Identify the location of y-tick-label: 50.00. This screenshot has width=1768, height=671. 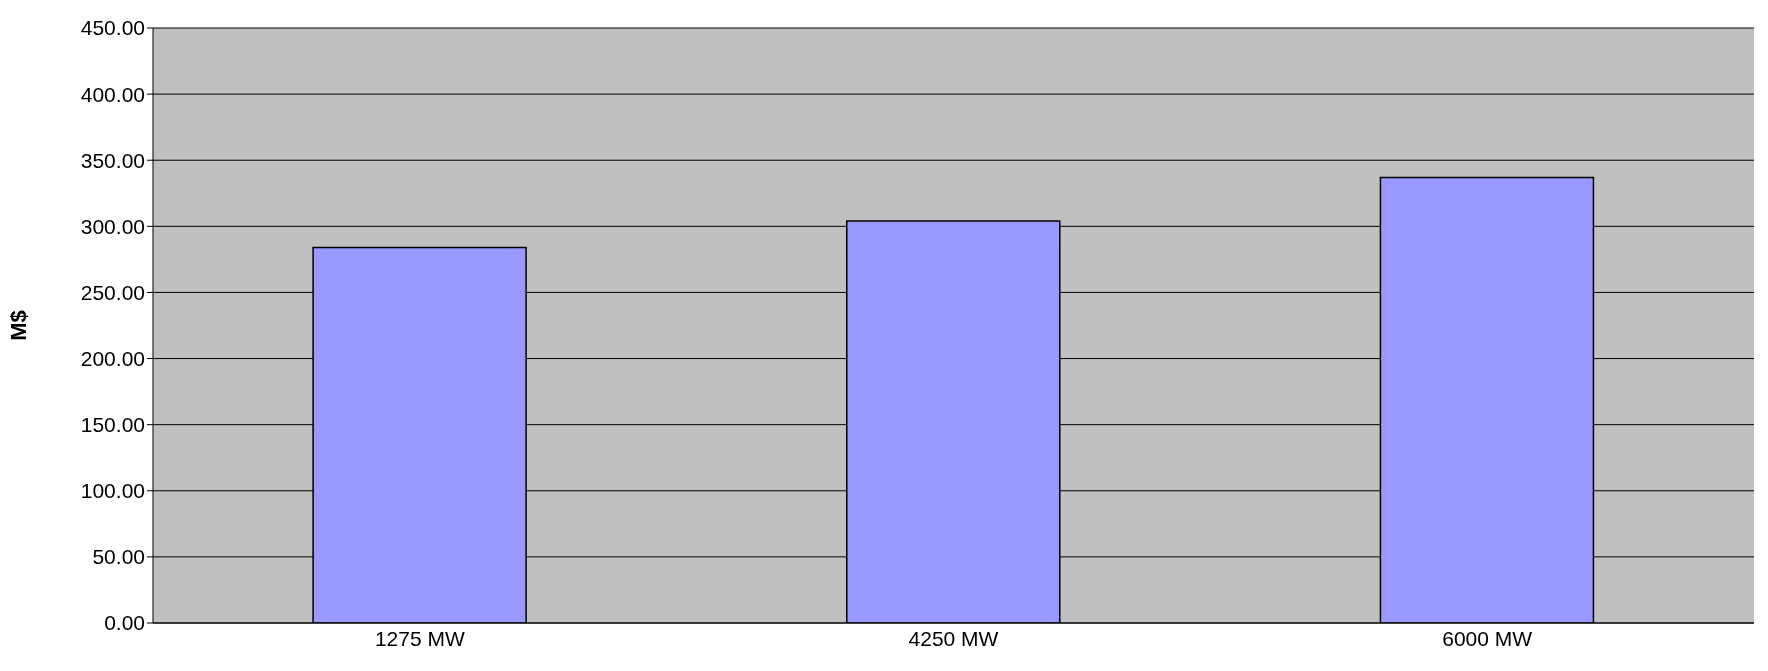
(118, 557).